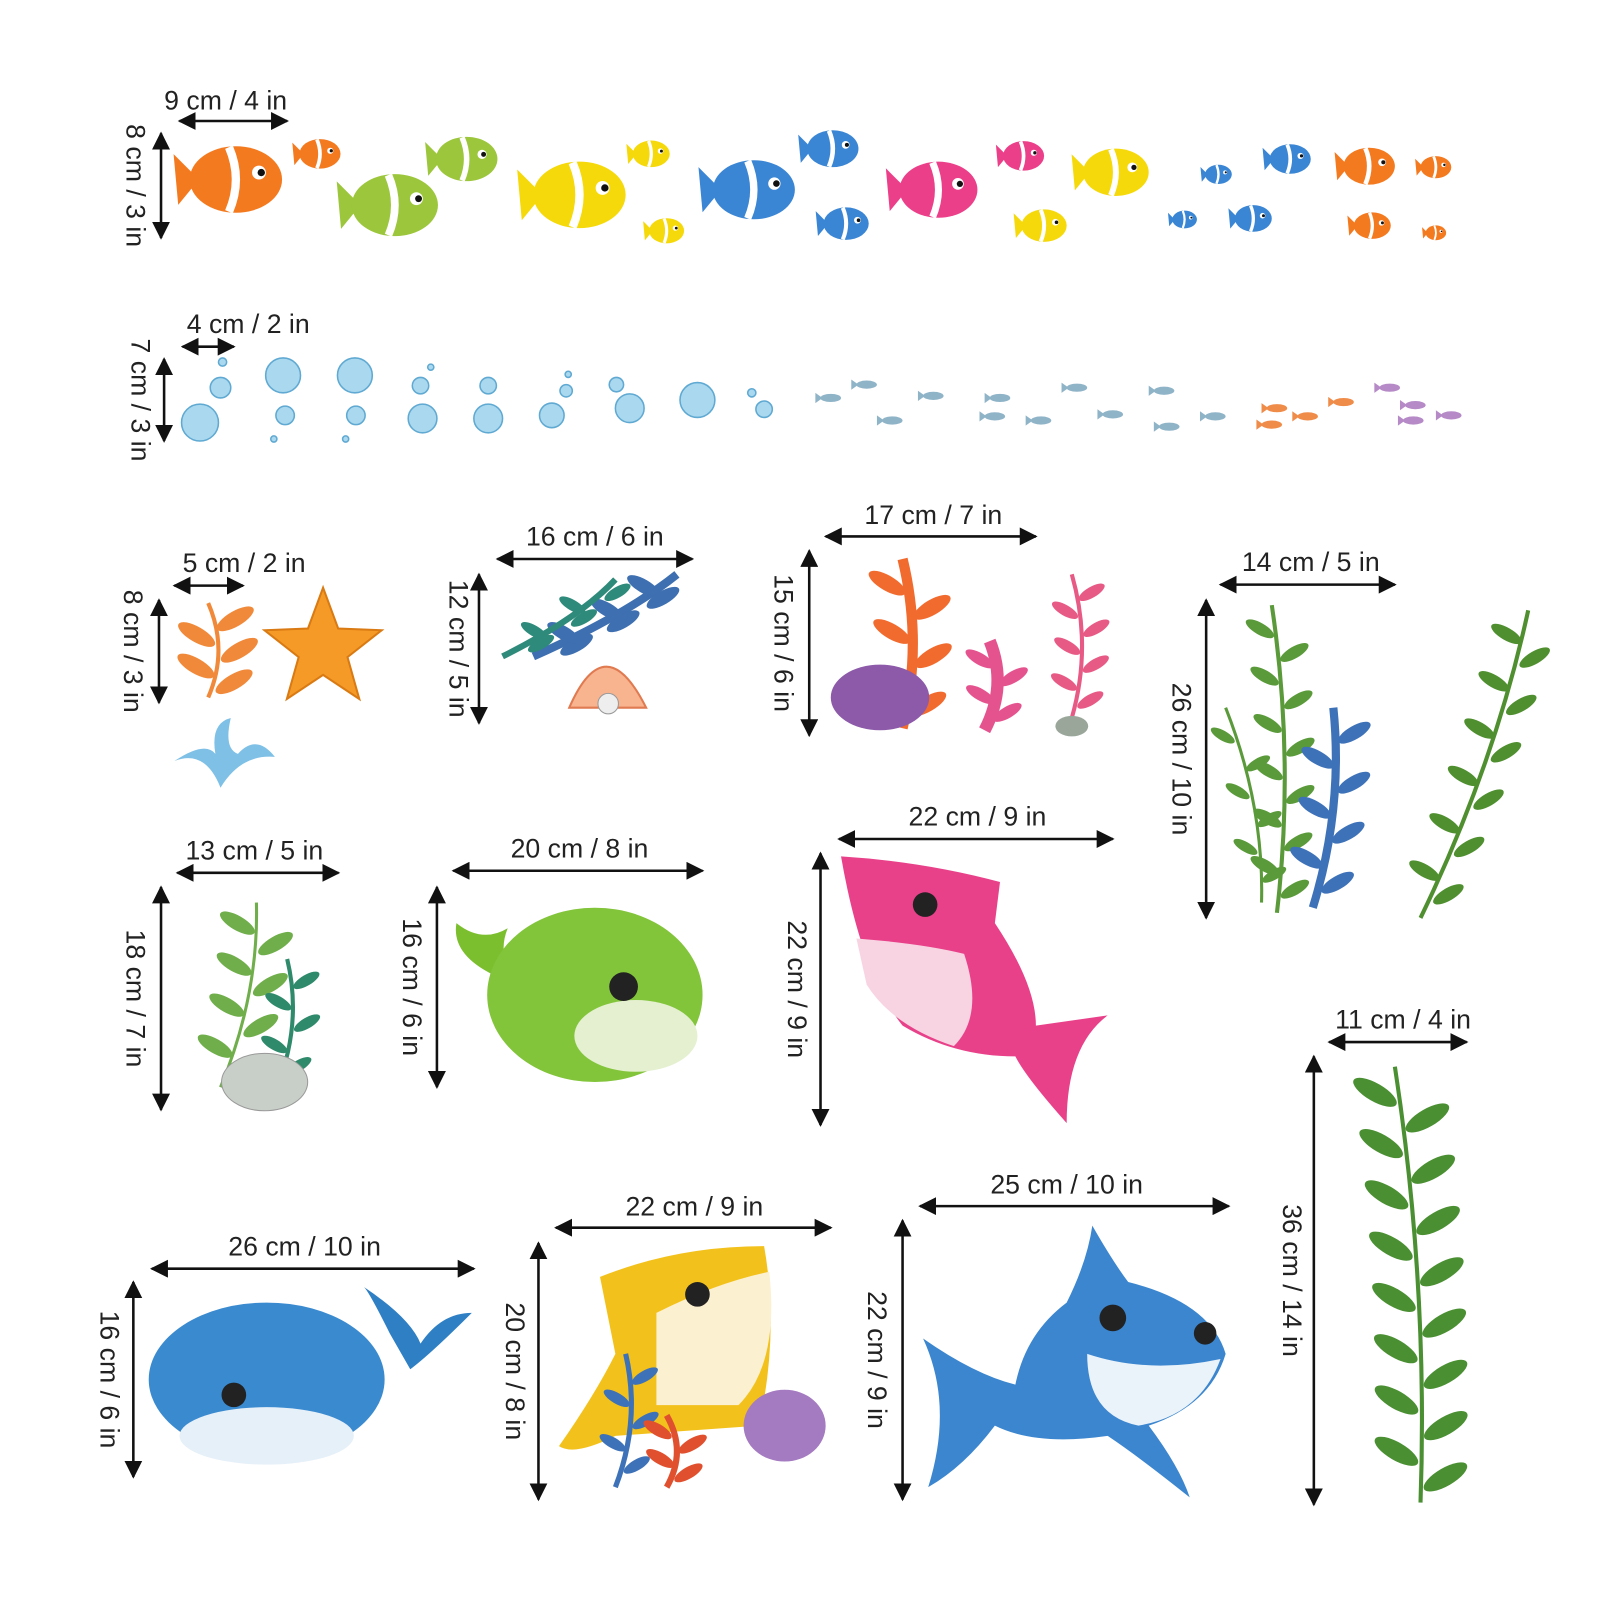  I want to click on height-label: 20 cm / 8 in, so click(515, 1371).